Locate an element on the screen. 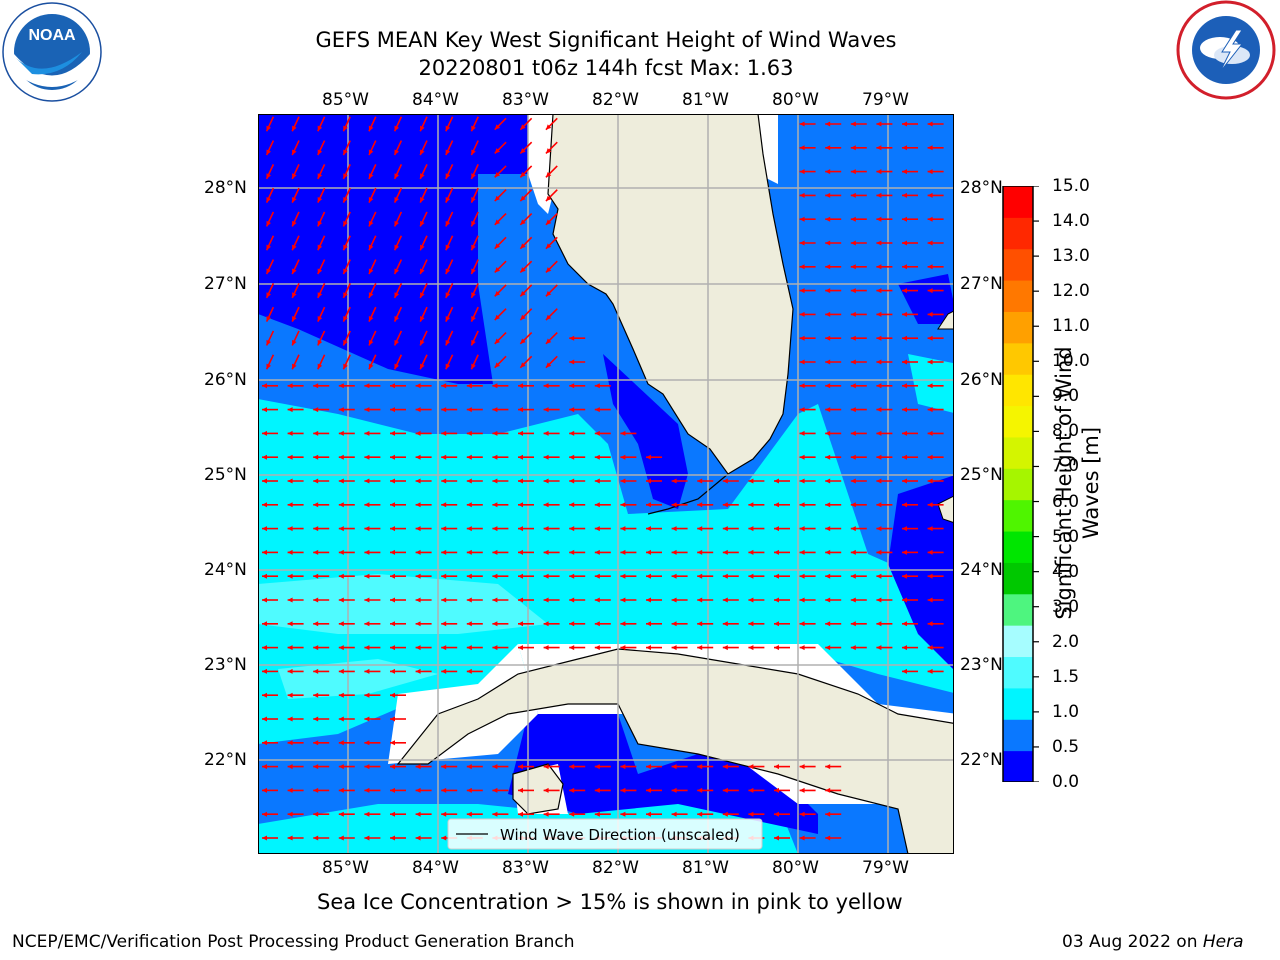  colorbar-tick-label: 2.0 is located at coordinates (1066, 641).